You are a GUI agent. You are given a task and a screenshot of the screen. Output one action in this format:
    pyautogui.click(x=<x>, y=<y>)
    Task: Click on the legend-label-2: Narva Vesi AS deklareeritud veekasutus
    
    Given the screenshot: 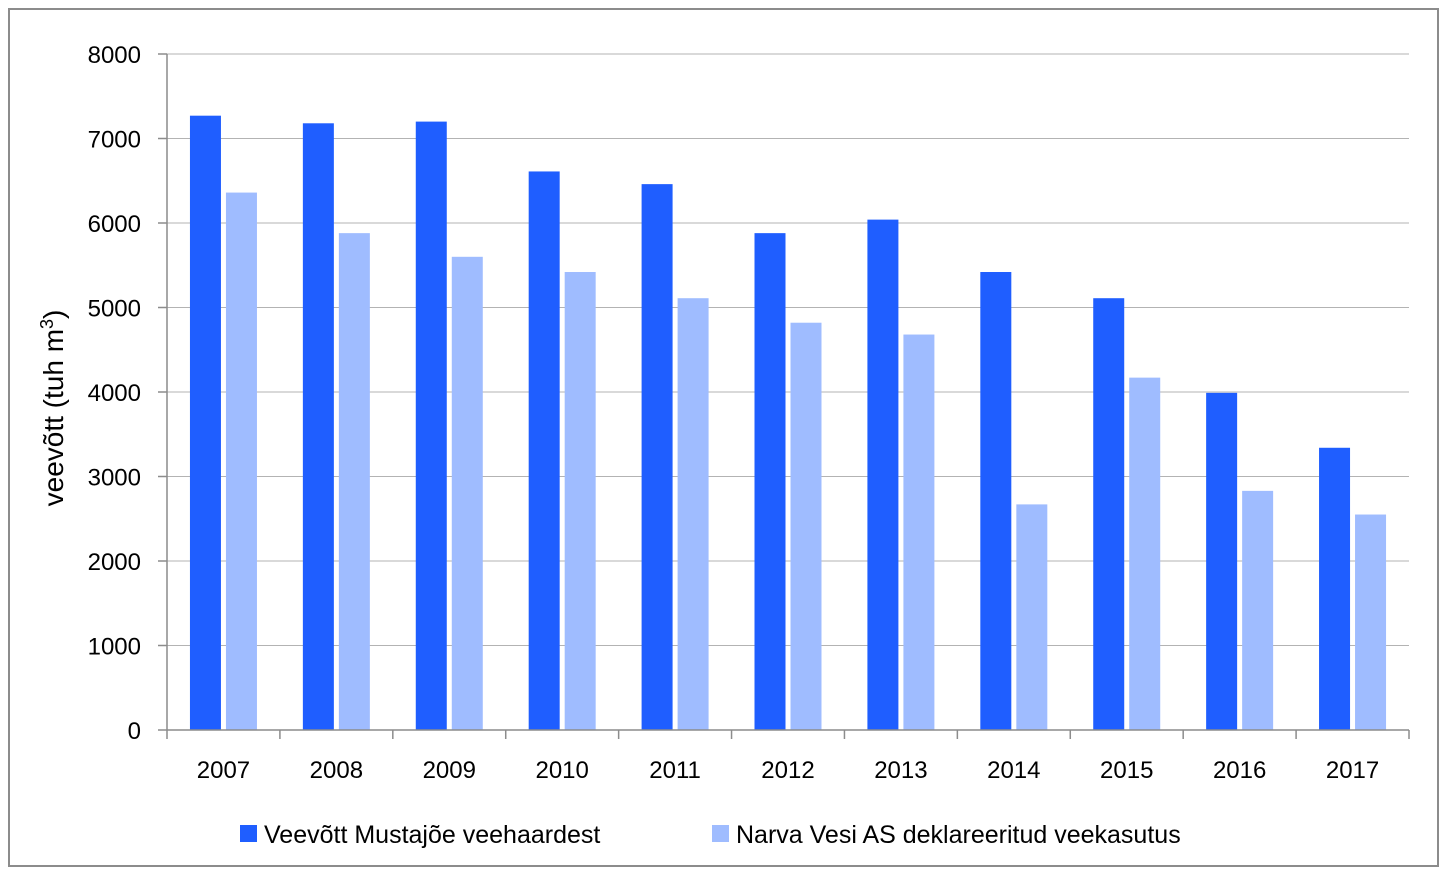 What is the action you would take?
    pyautogui.click(x=958, y=835)
    